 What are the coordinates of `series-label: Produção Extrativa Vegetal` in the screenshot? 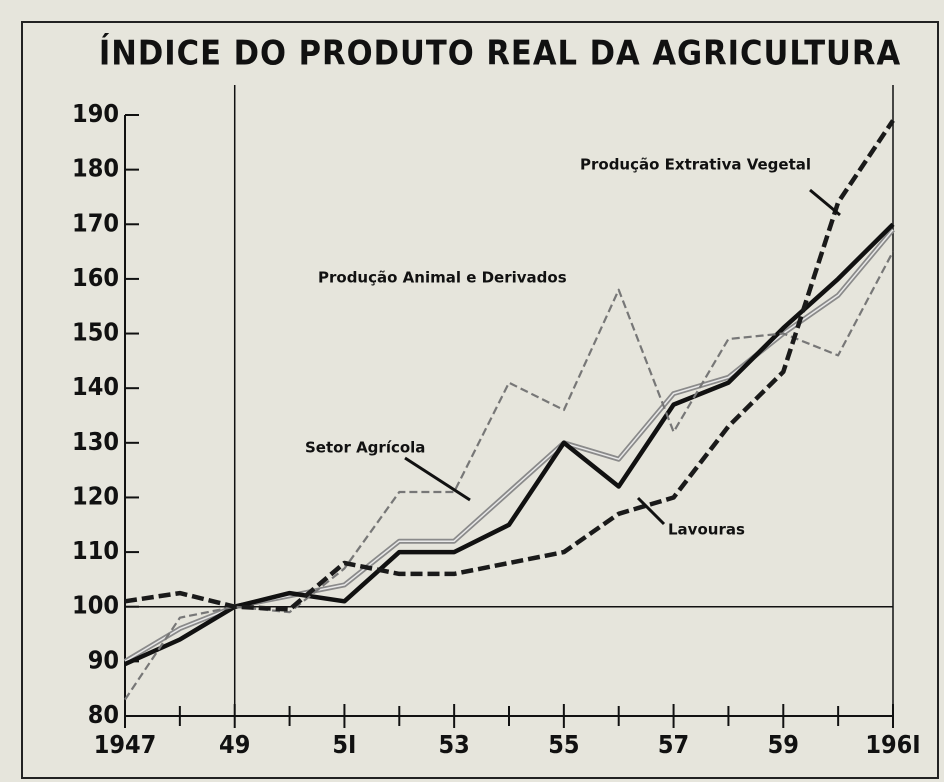 It's located at (695, 165).